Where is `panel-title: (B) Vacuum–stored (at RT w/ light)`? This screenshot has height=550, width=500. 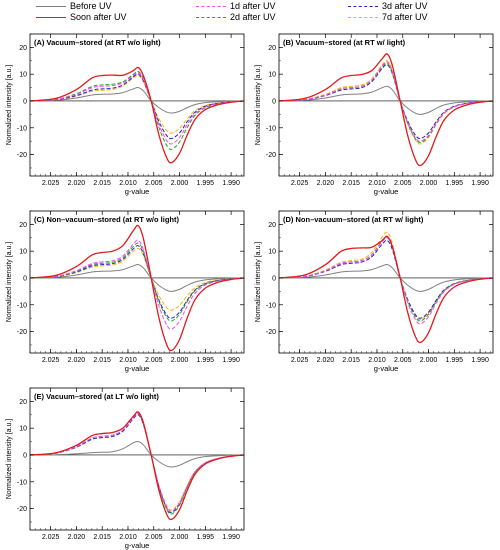
panel-title: (B) Vacuum–stored (at RT w/ light) is located at coordinates (344, 42).